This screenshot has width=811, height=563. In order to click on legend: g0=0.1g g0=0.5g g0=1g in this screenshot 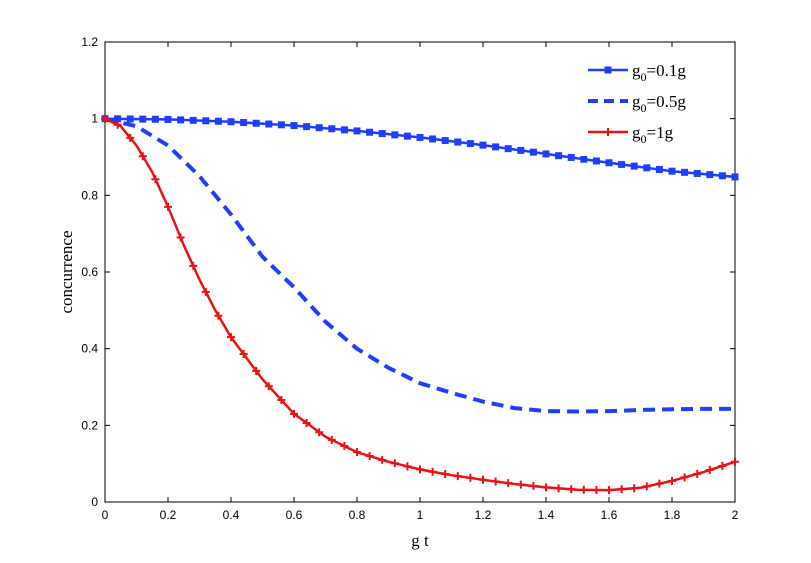, I will do `click(653, 104)`.